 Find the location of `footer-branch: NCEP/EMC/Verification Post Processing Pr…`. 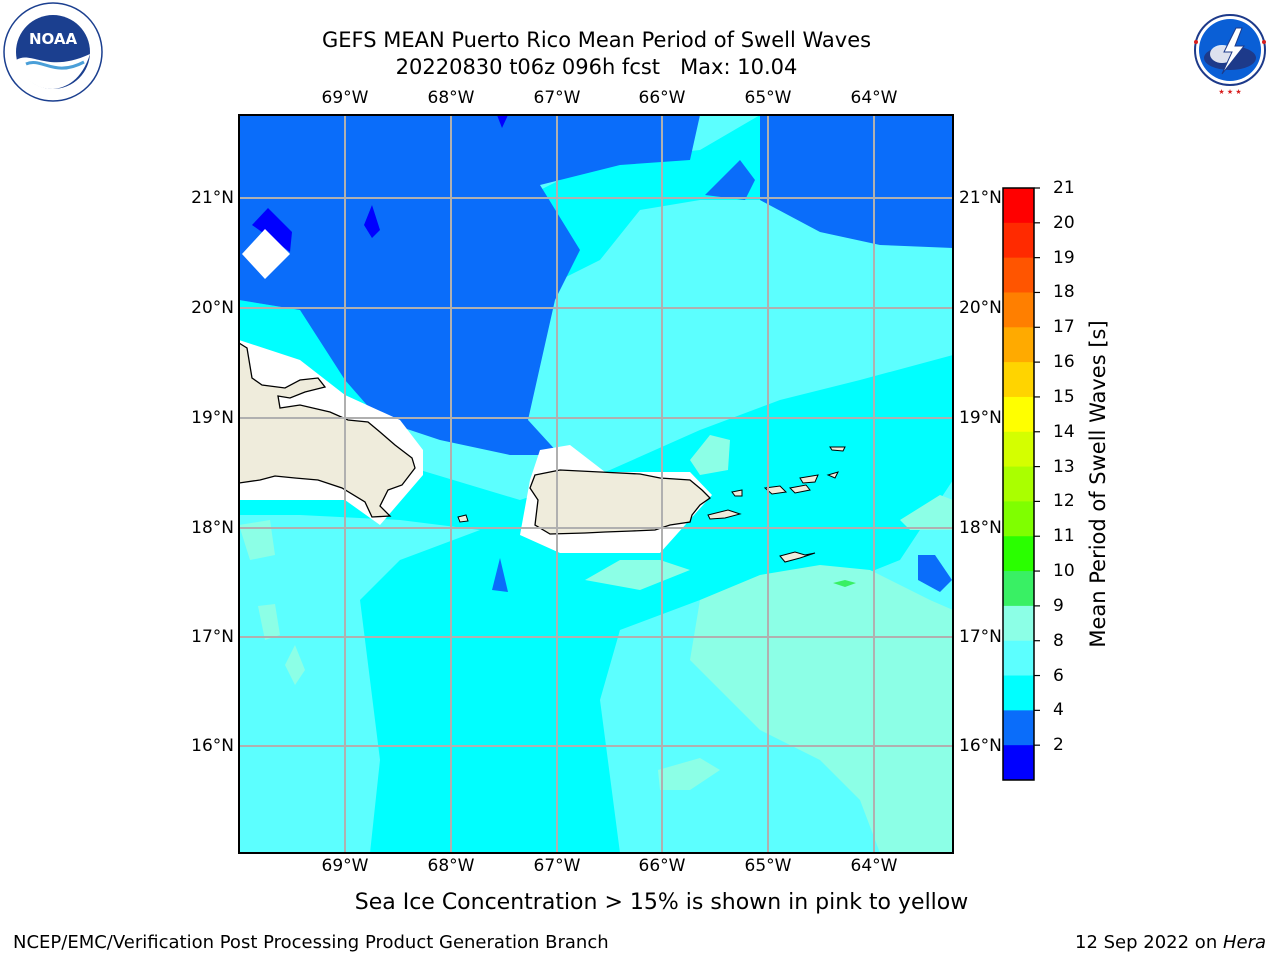

footer-branch: NCEP/EMC/Verification Post Processing Pr… is located at coordinates (311, 942).